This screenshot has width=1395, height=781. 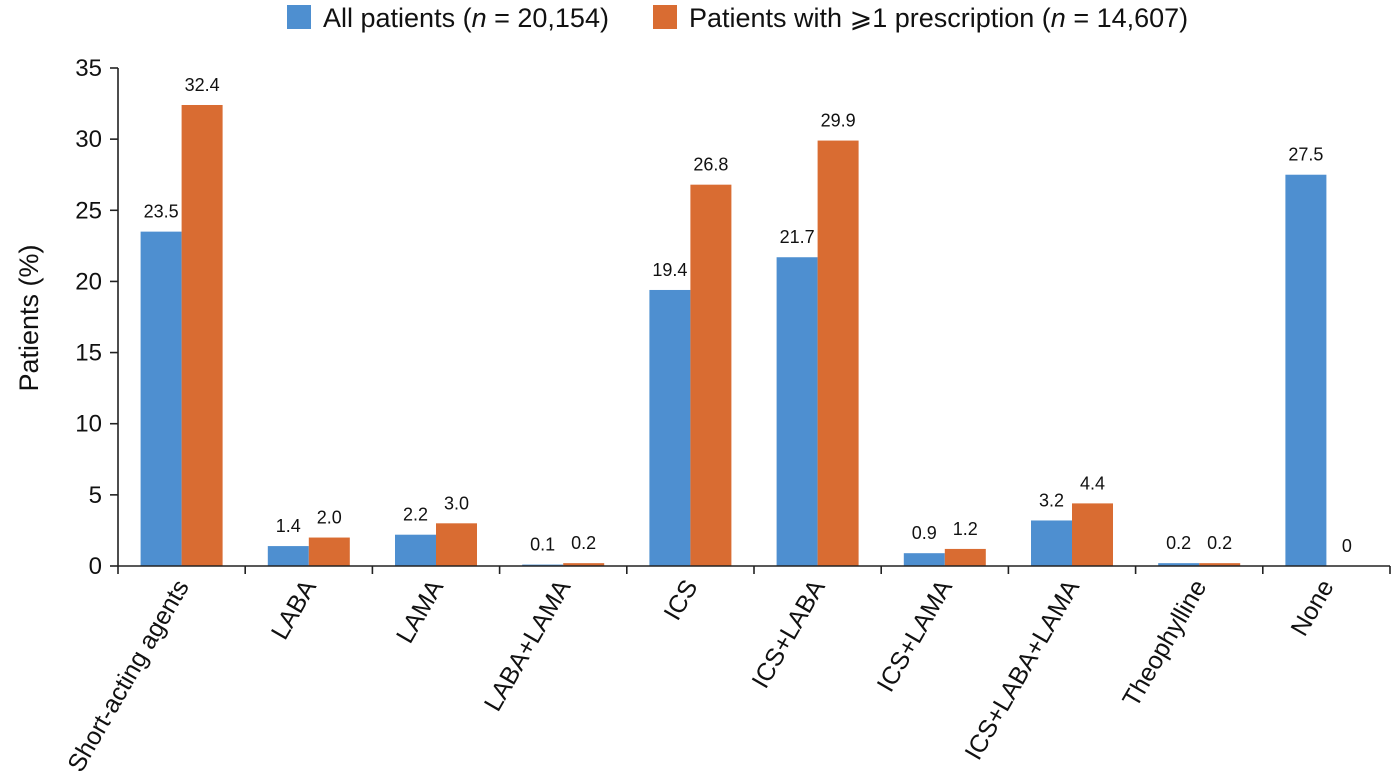 I want to click on data-label: 23.5, so click(x=161, y=212).